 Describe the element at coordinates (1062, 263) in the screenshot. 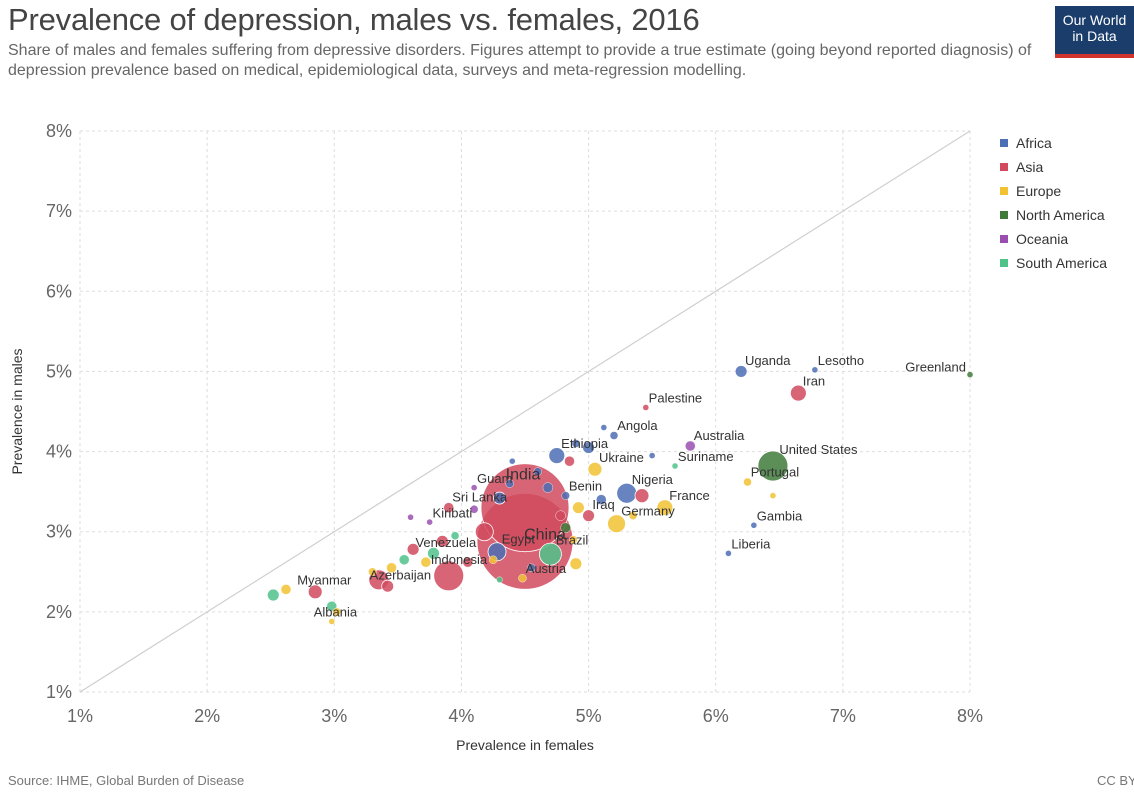

I see `legend-label: South America` at that location.